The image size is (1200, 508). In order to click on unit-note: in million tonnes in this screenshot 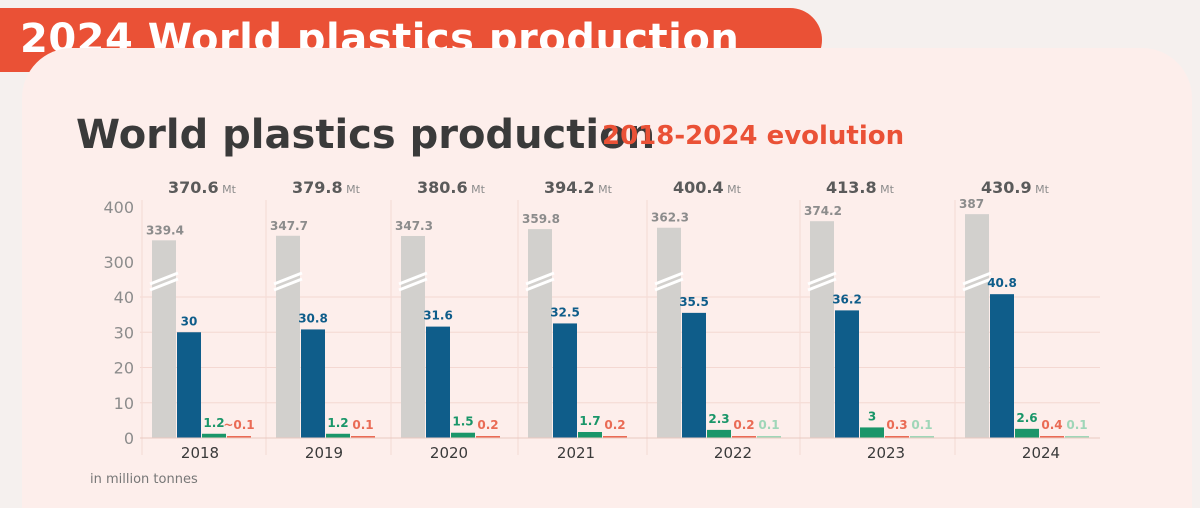, I will do `click(144, 479)`.